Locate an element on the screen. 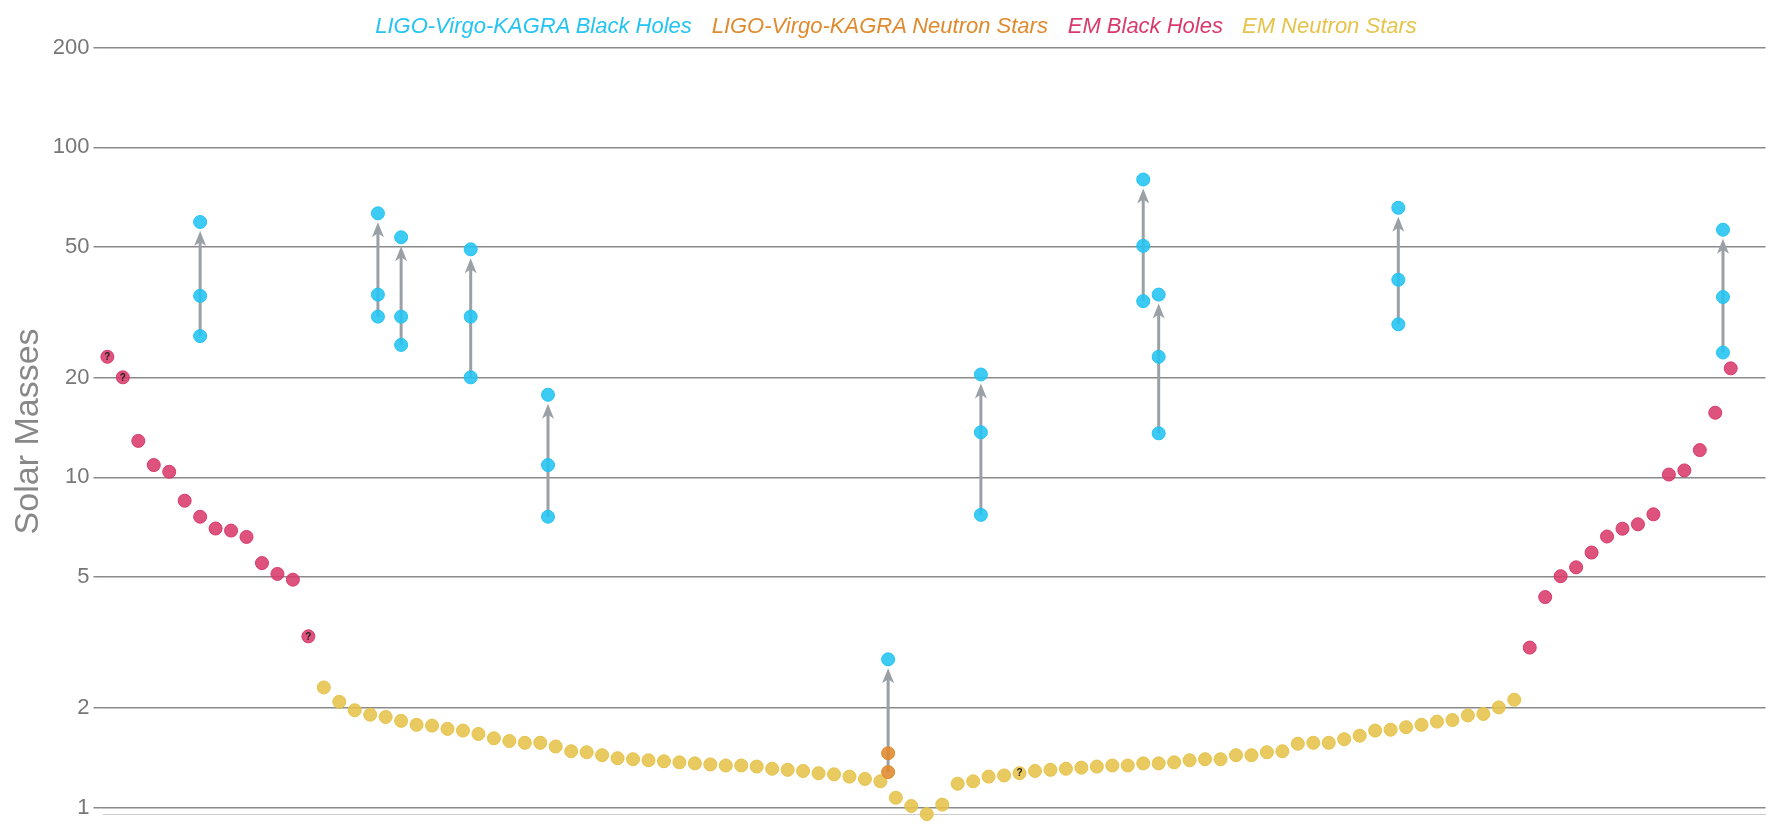 The height and width of the screenshot is (840, 1781). y-tick-label: 100 is located at coordinates (71, 146).